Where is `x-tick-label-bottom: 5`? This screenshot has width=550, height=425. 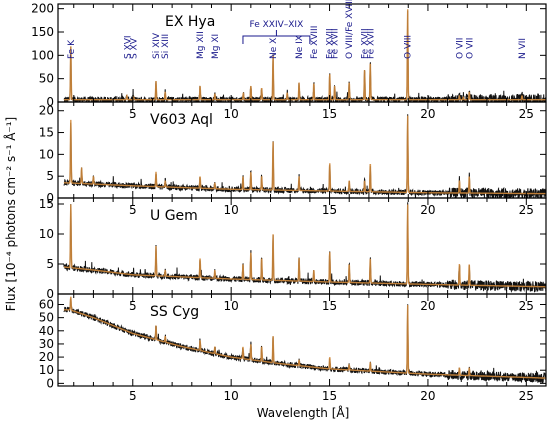
x-tick-label-bottom: 5 is located at coordinates (133, 396).